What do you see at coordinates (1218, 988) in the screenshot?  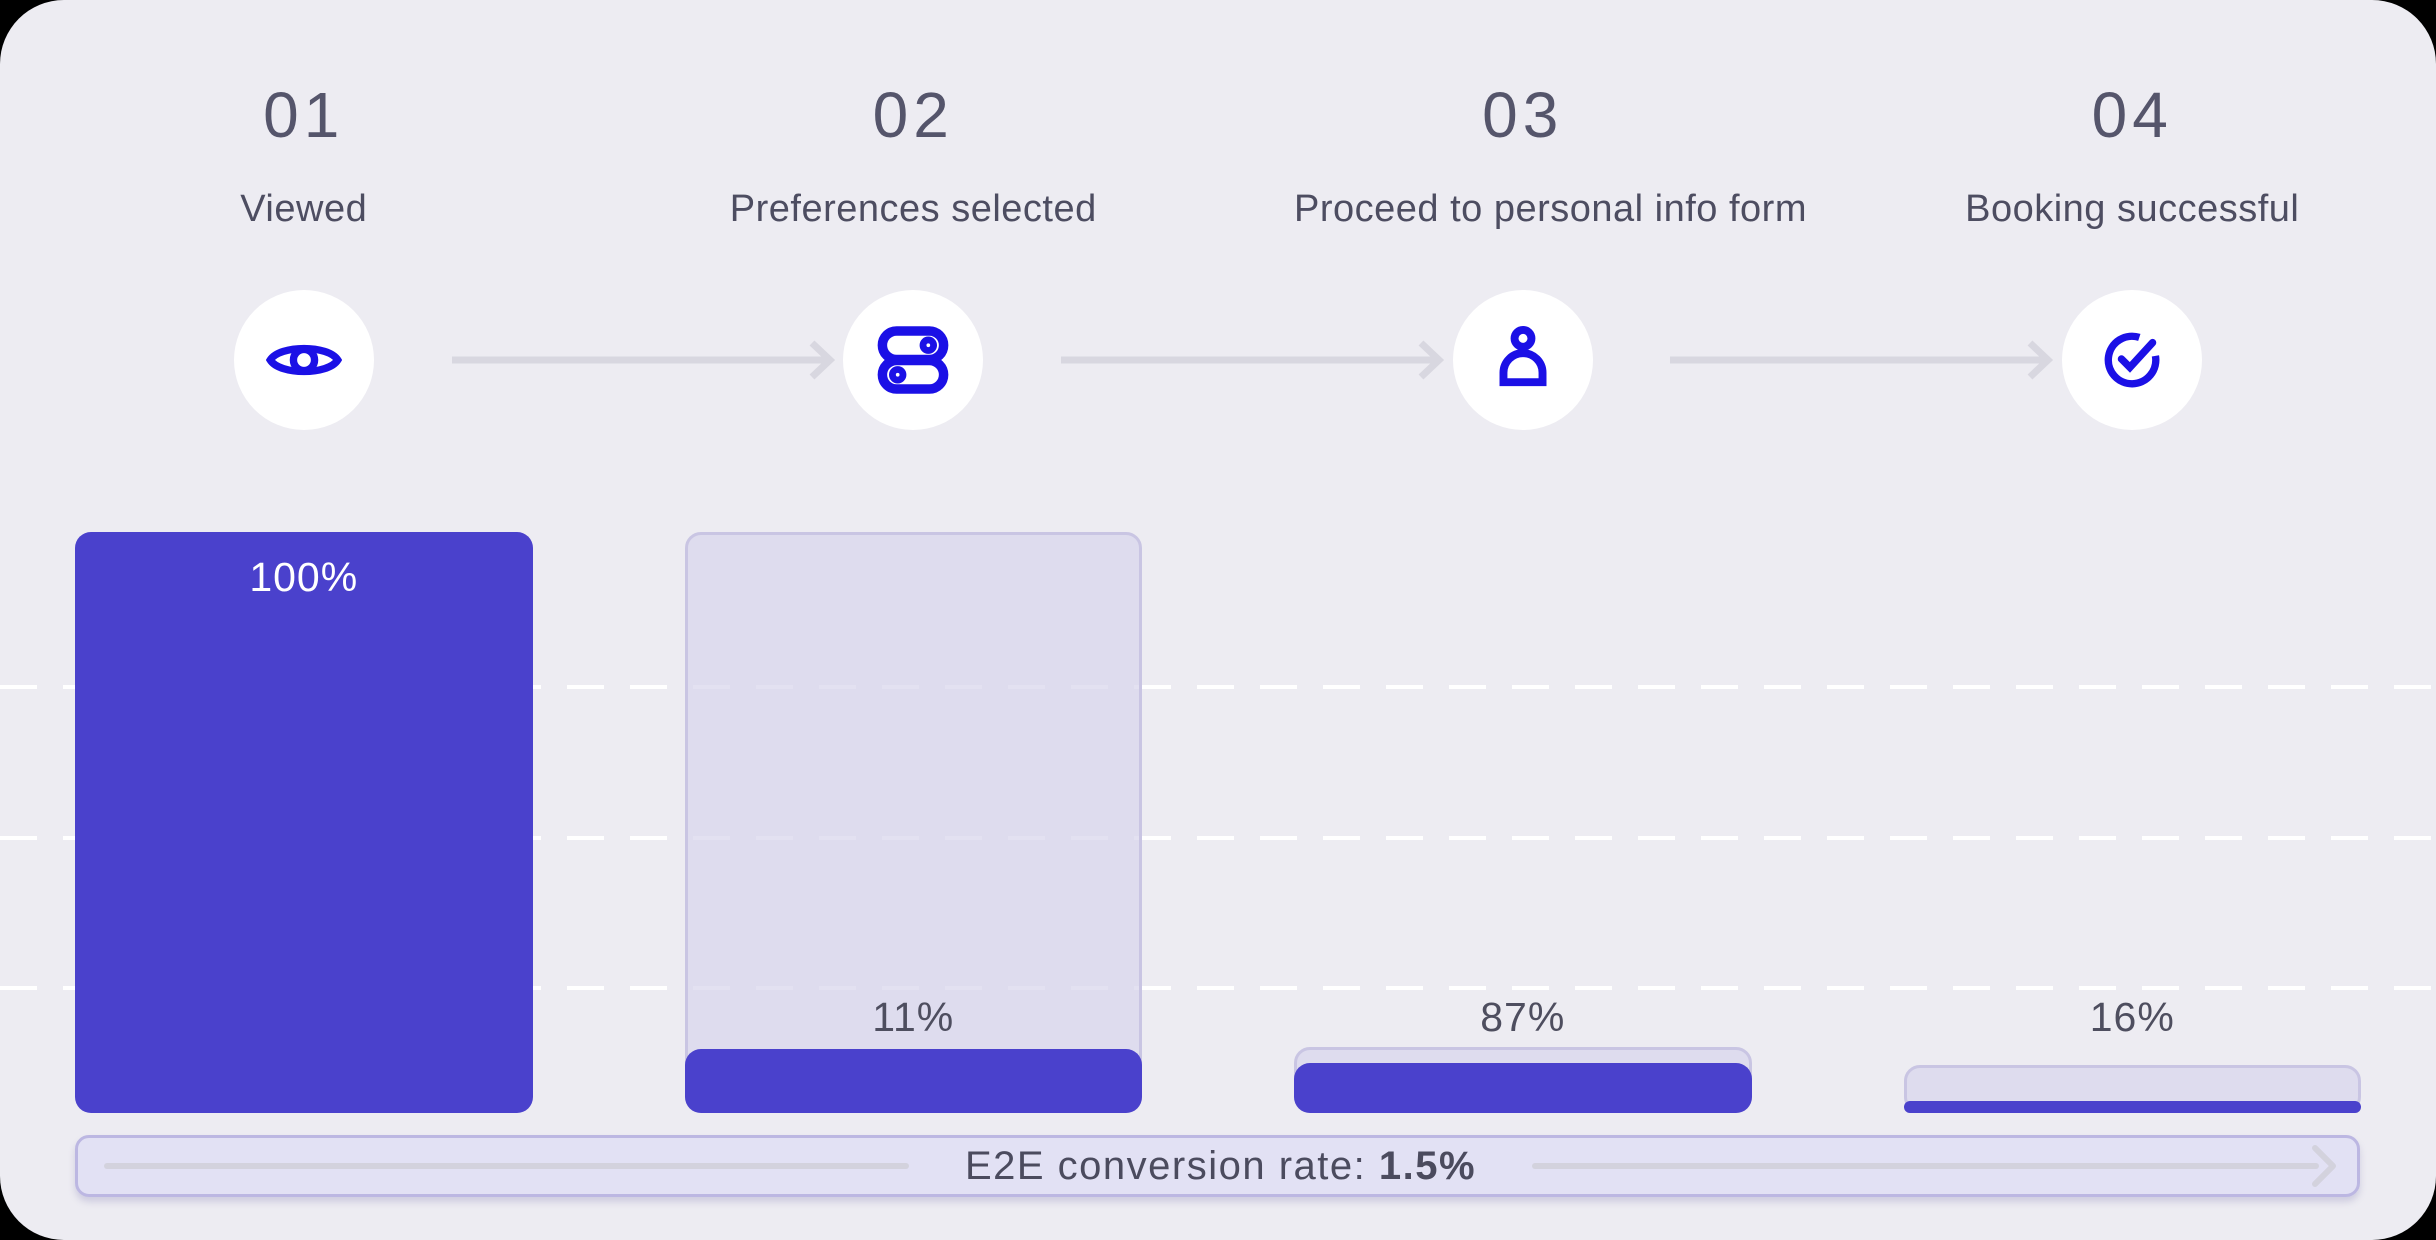 I see `gridline-25pct` at bounding box center [1218, 988].